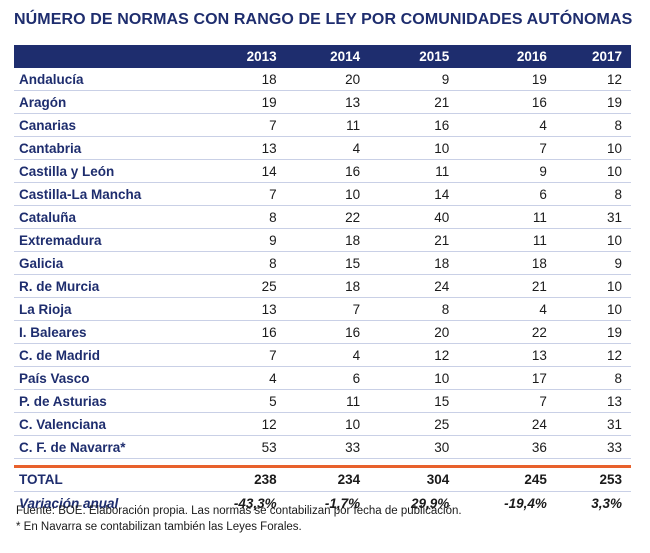 The width and height of the screenshot is (650, 553). I want to click on year-header: 2013, so click(237, 56).